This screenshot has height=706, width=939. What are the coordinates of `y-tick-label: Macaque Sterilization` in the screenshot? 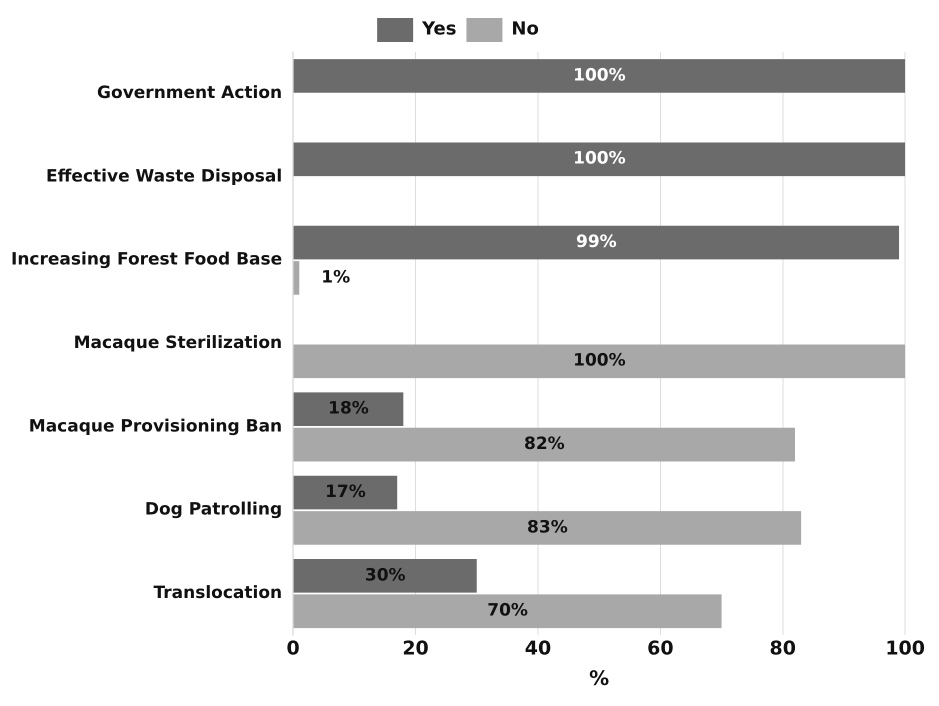 It's located at (178, 343).